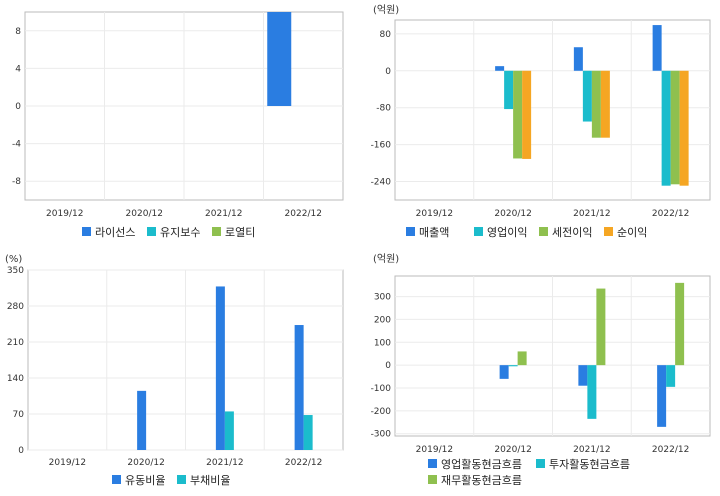 This screenshot has width=720, height=496. I want to click on legend-label: 로열티, so click(240, 232).